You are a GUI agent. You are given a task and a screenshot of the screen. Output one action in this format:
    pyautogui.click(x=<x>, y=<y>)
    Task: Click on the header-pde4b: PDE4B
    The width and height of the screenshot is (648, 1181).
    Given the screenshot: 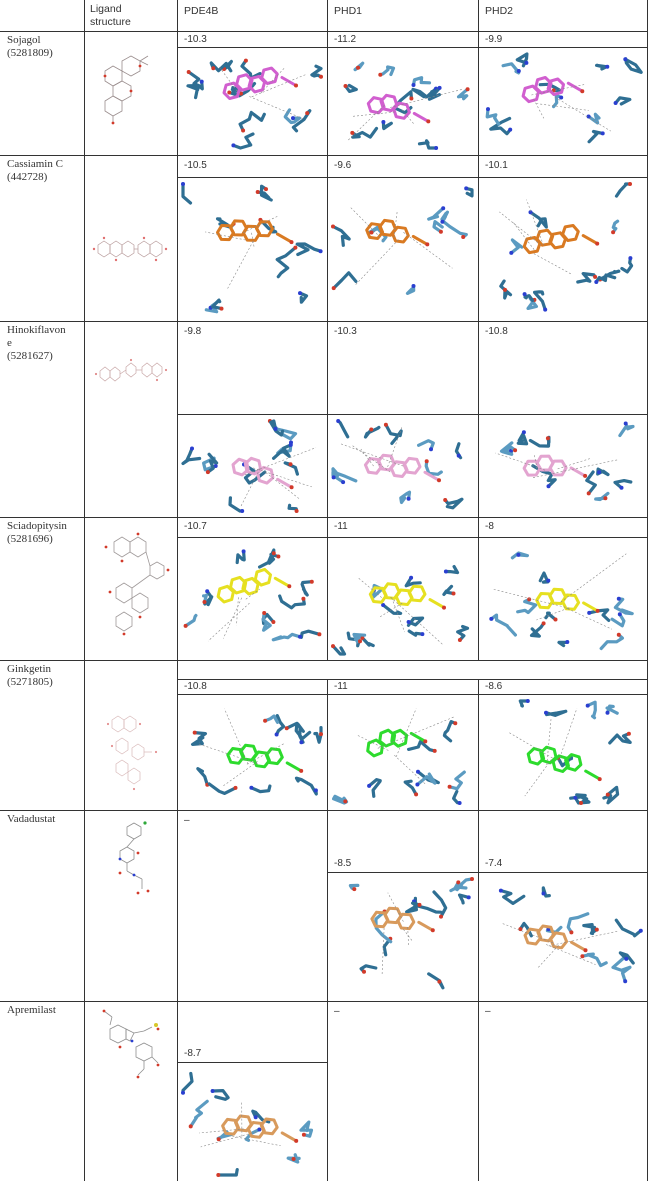 What is the action you would take?
    pyautogui.click(x=201, y=11)
    